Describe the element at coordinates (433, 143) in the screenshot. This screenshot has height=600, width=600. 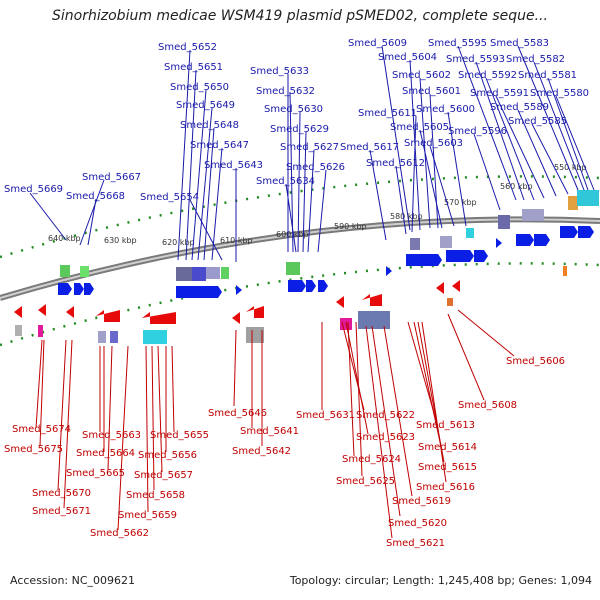
I see `gene-label: Smed_5603` at that location.